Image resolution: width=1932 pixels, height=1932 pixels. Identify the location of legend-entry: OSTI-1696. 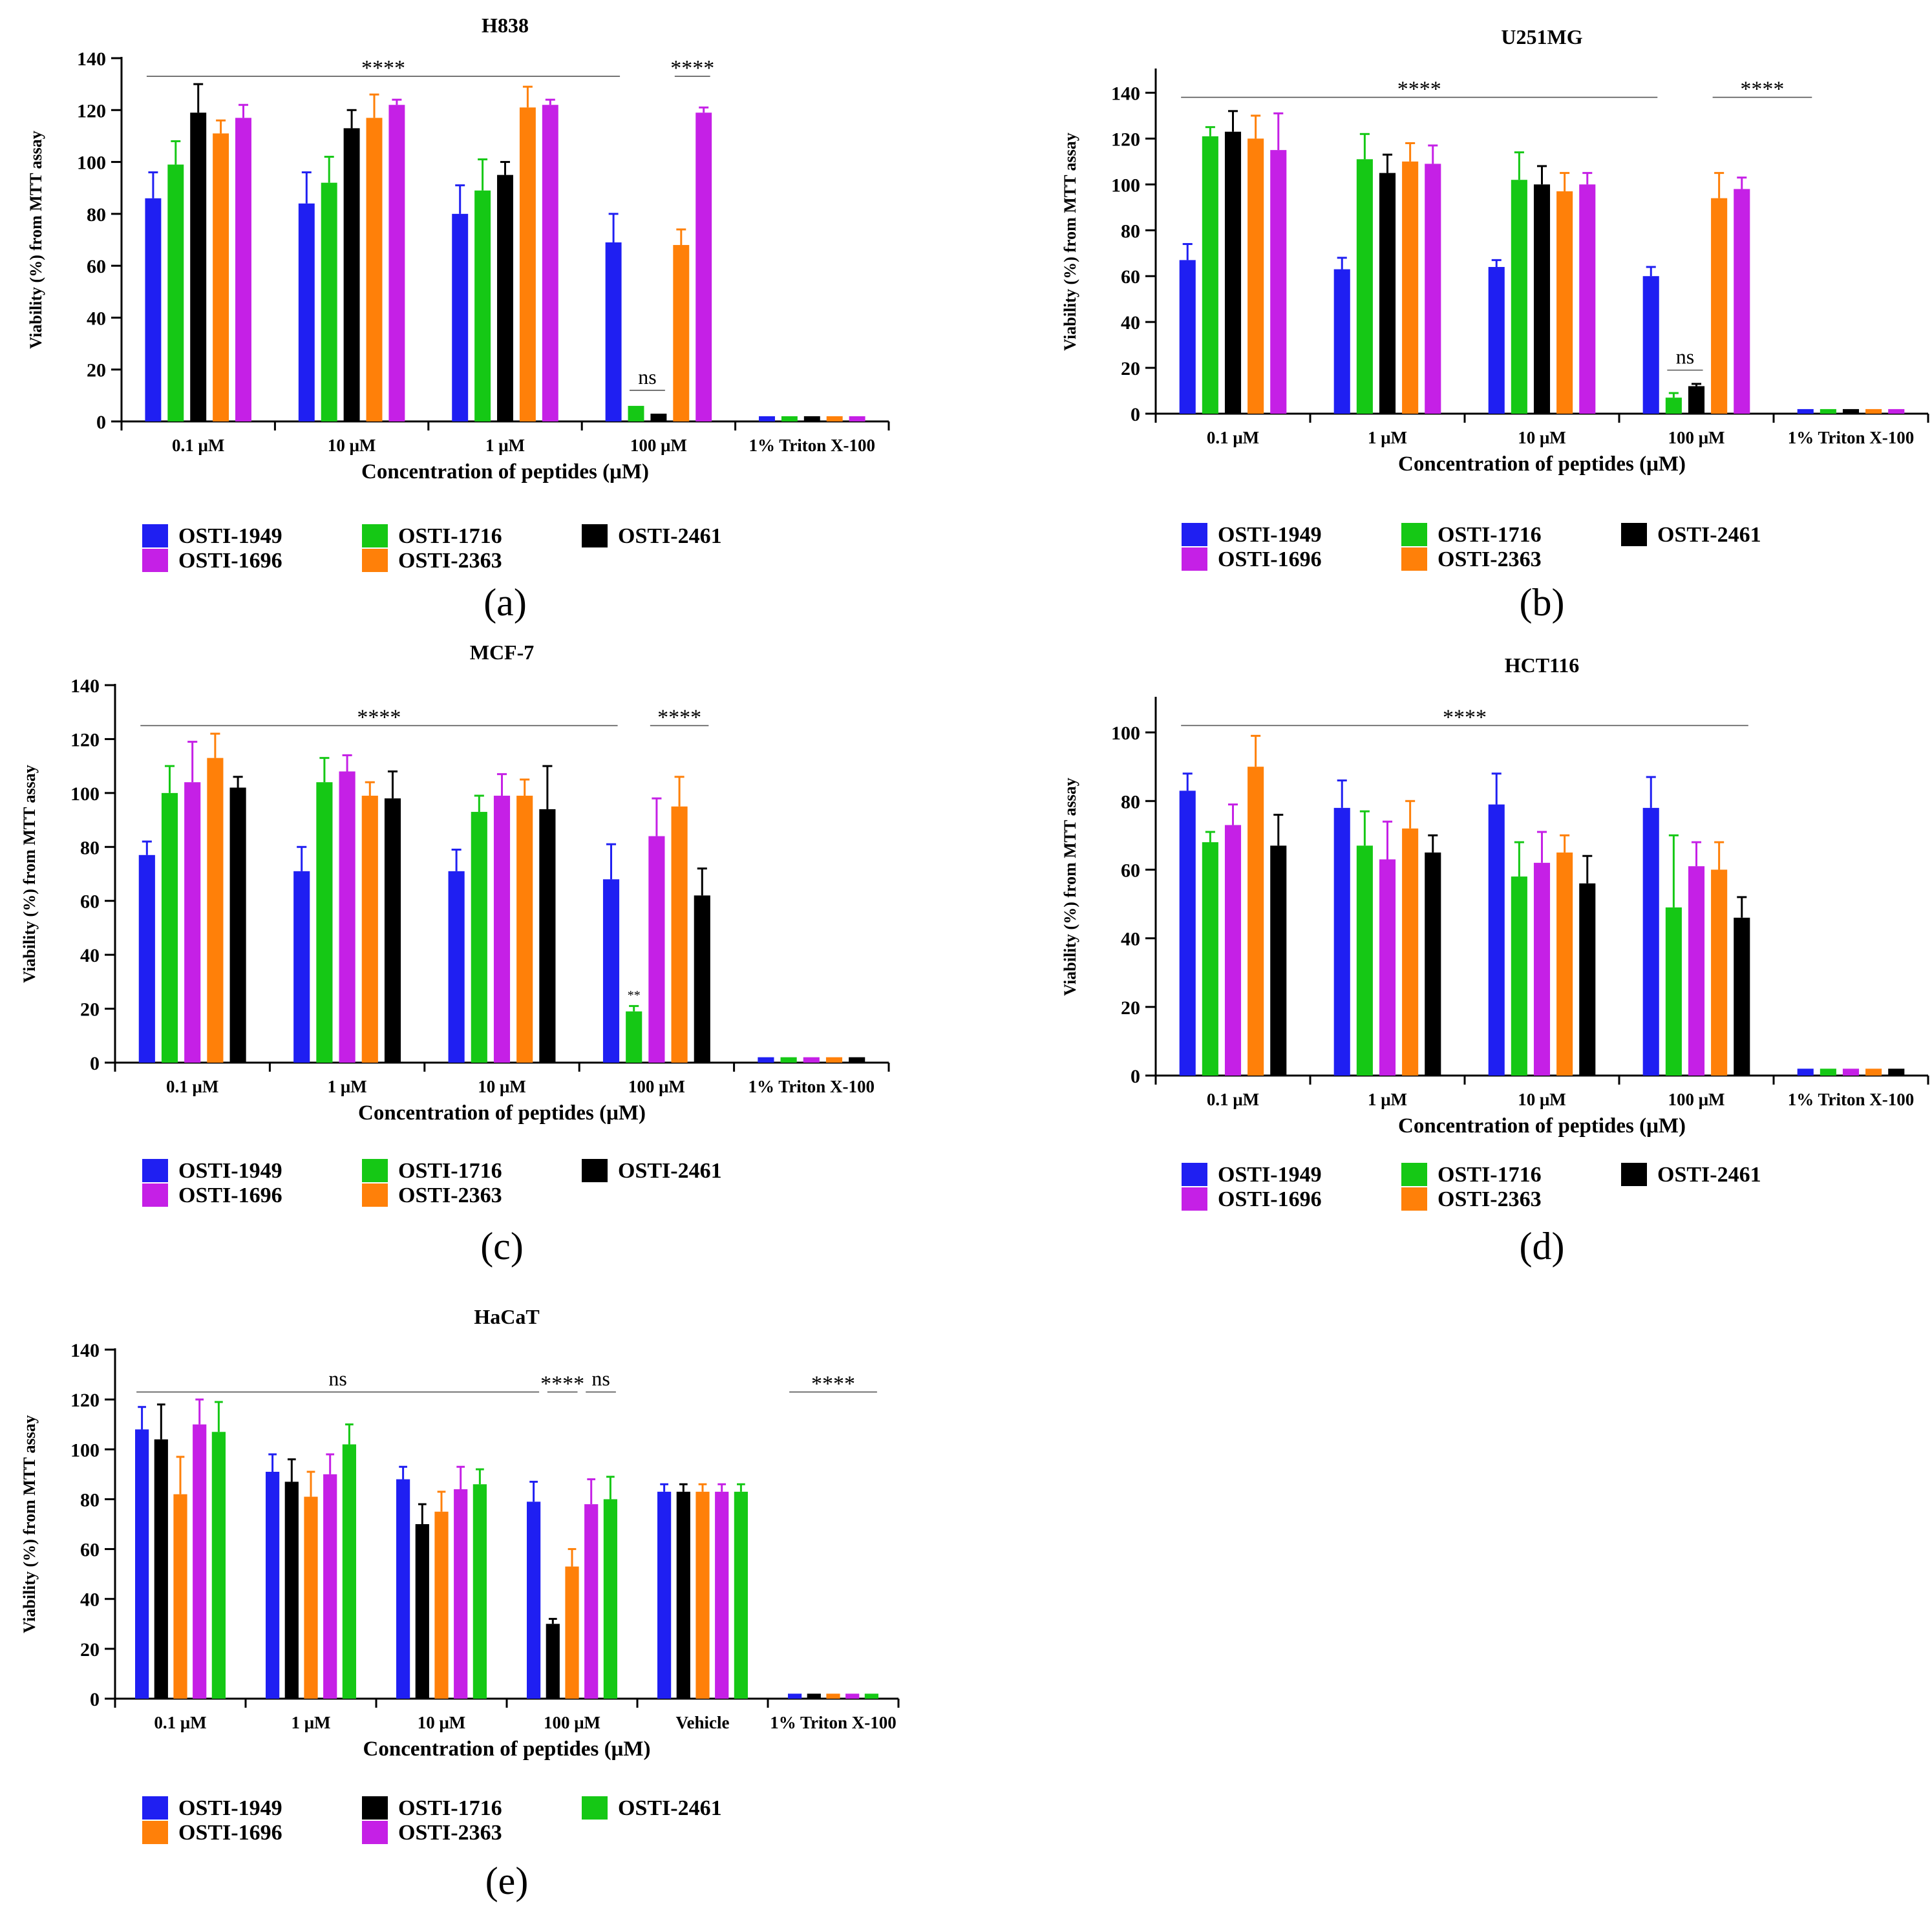
(230, 561).